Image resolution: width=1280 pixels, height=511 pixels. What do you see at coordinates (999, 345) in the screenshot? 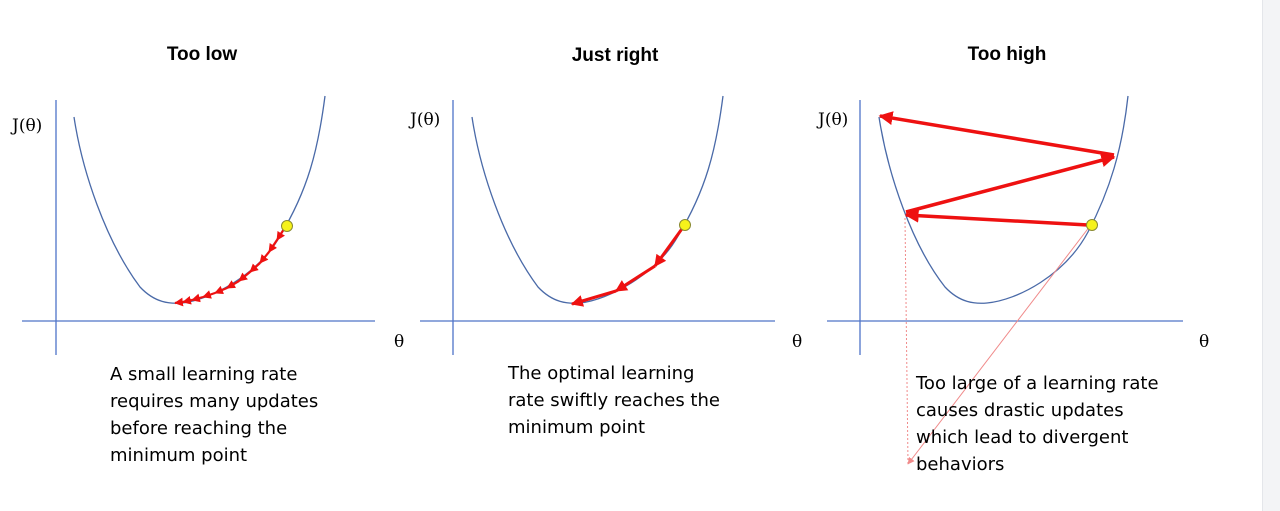
I see `divergence-line` at bounding box center [999, 345].